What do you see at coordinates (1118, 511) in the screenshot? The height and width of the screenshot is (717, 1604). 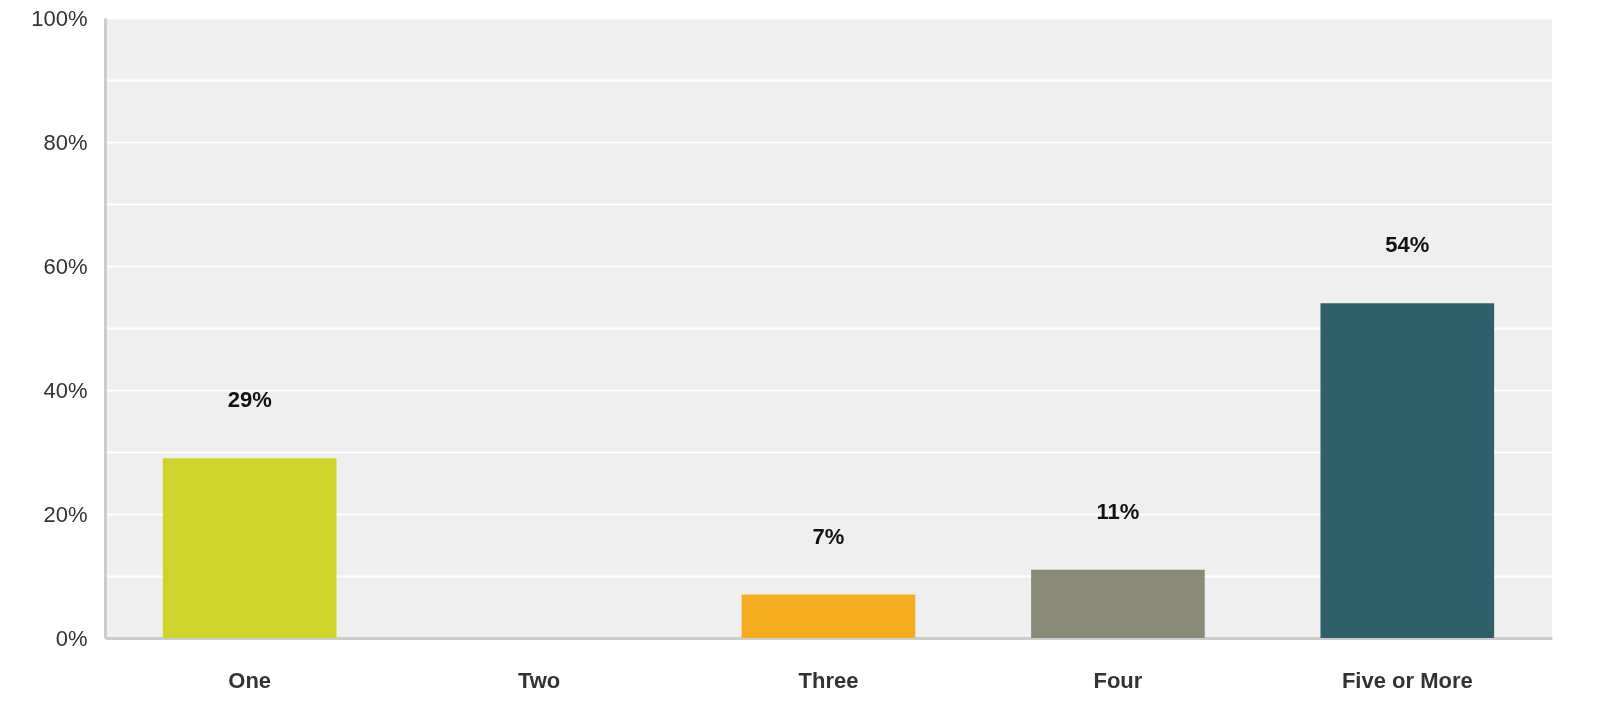 I see `data-label: 11%` at bounding box center [1118, 511].